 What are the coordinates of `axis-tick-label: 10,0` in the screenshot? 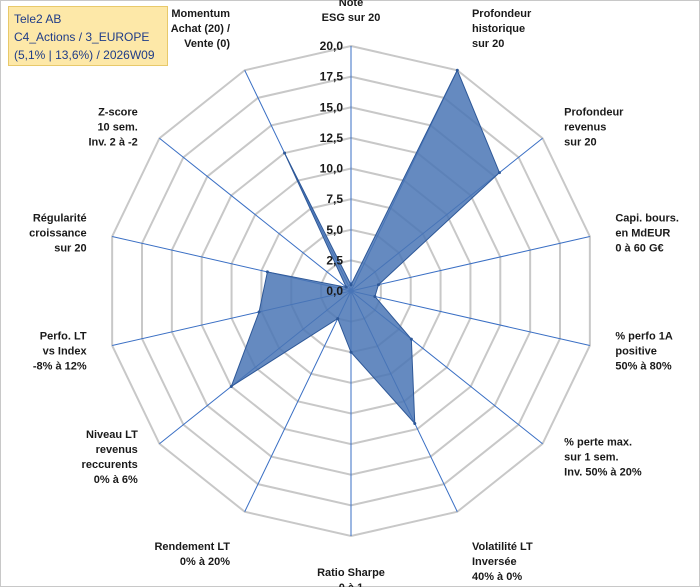 It's located at (332, 169).